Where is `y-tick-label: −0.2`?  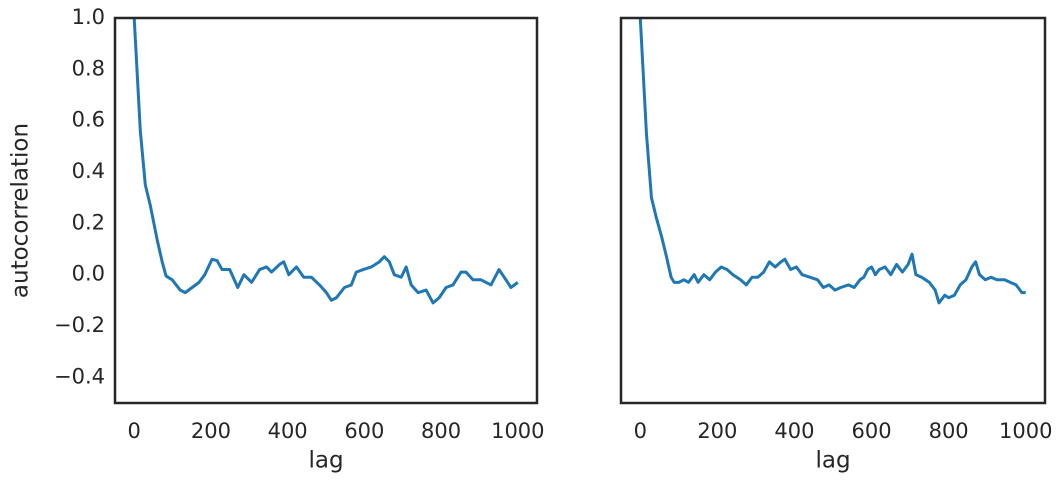
y-tick-label: −0.2 is located at coordinates (79, 325).